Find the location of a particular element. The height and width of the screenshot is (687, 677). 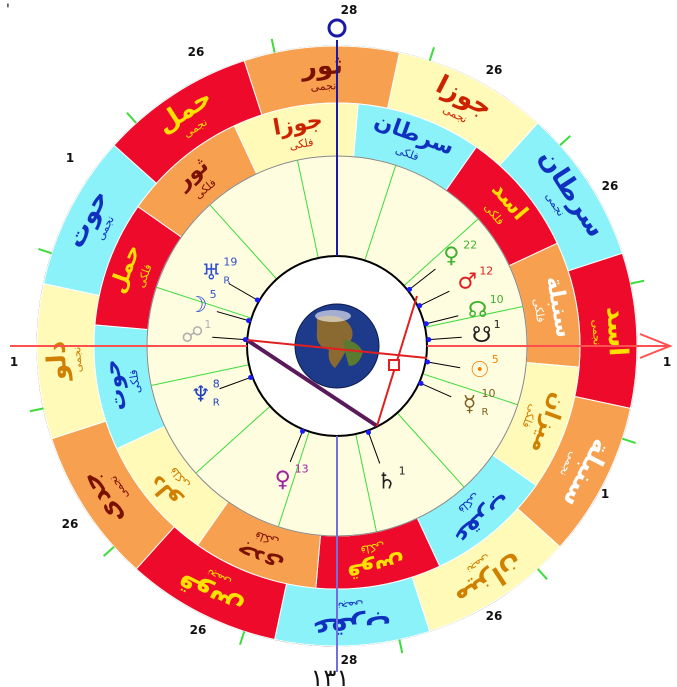

cusp-degree-label: 28 is located at coordinates (349, 660).